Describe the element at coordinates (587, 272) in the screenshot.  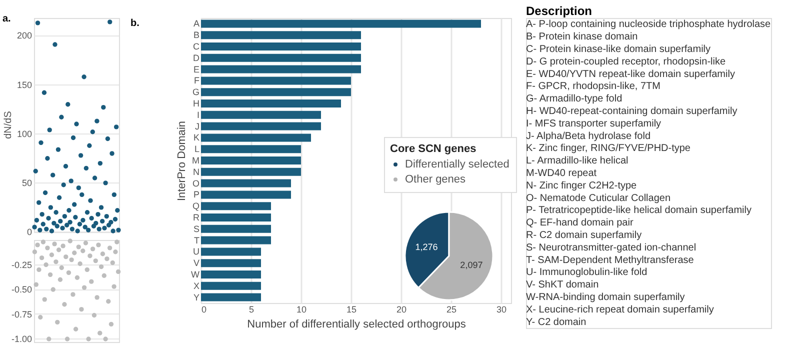
I see `text: U- Immunoglobulin-like fold` at that location.